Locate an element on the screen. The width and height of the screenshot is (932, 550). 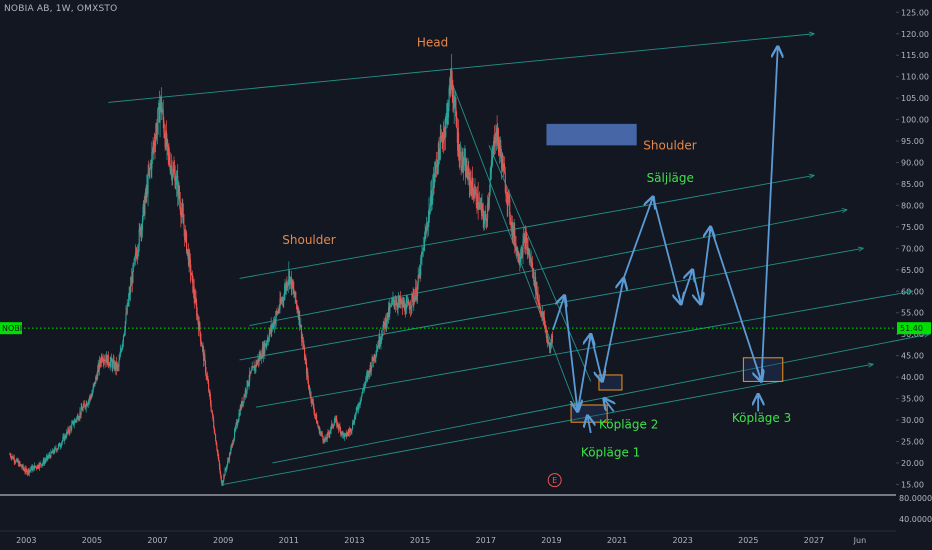
buy-arrow is located at coordinates (588, 425).